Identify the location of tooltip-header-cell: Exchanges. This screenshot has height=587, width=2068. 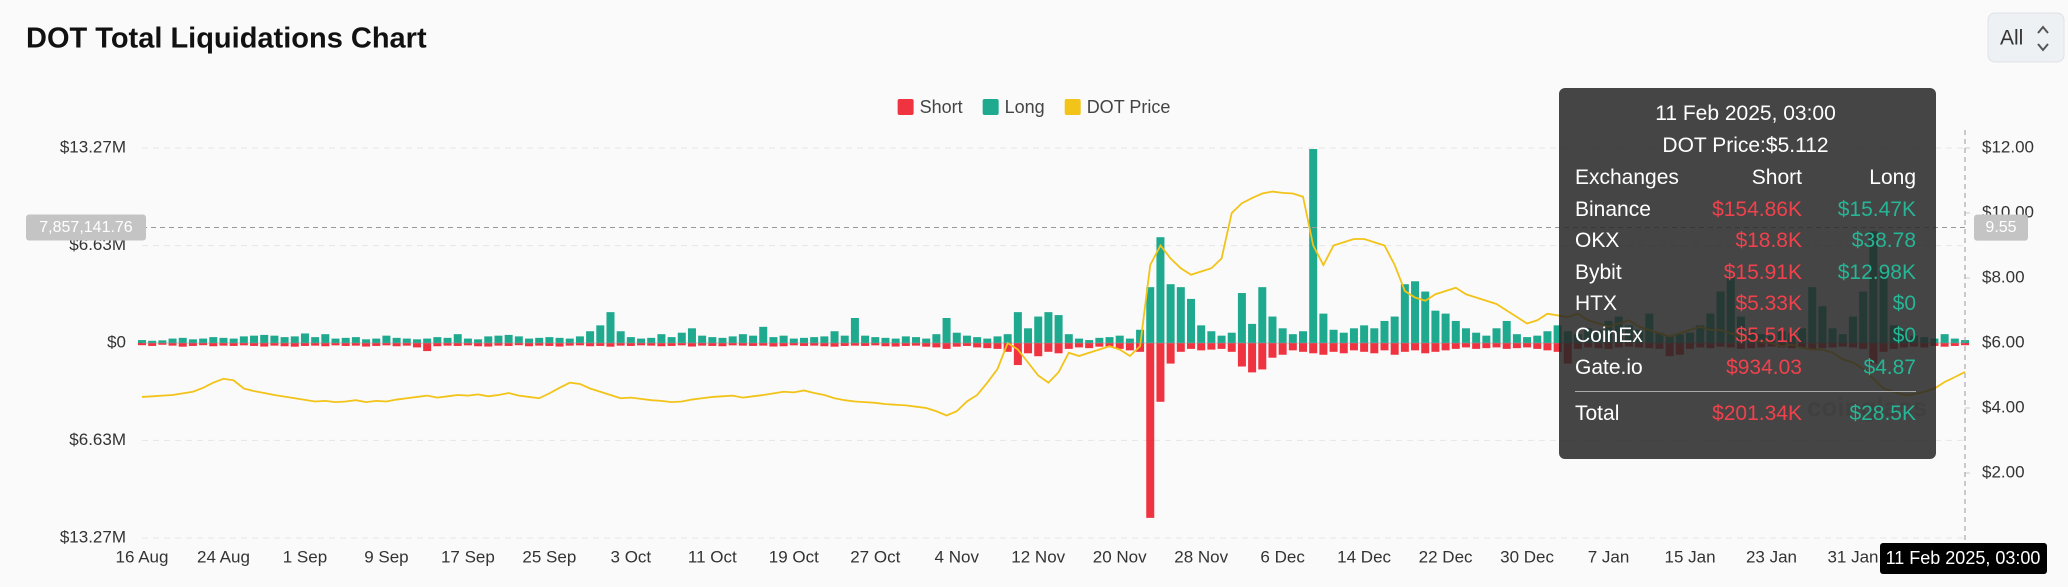
(1627, 177).